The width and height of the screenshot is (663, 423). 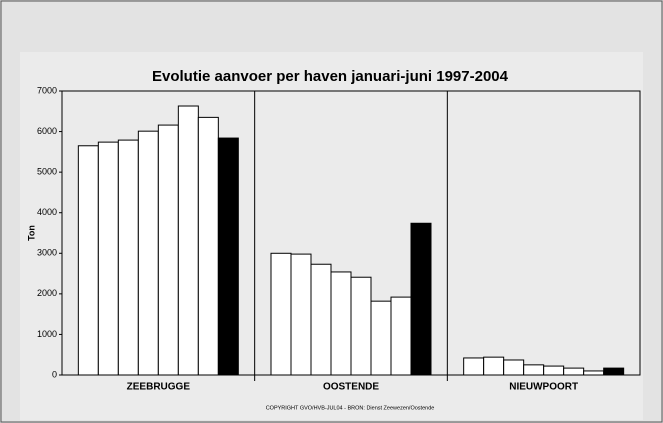 I want to click on y-tick-label: 6000, so click(x=47, y=131).